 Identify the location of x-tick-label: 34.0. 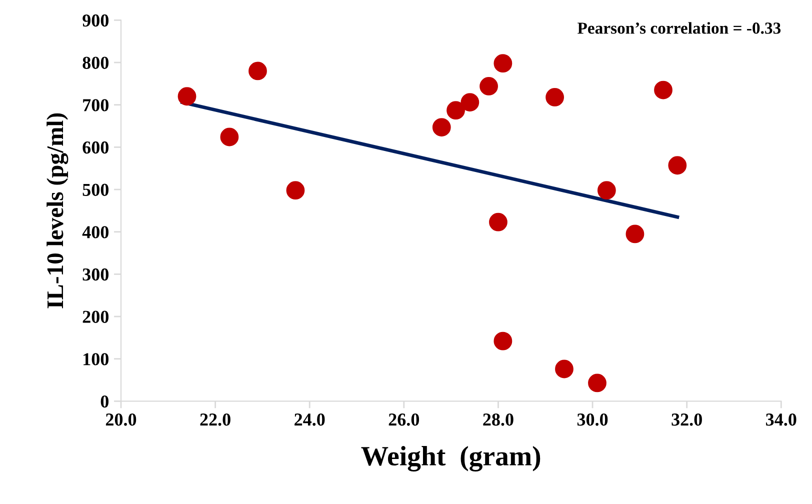
(781, 420).